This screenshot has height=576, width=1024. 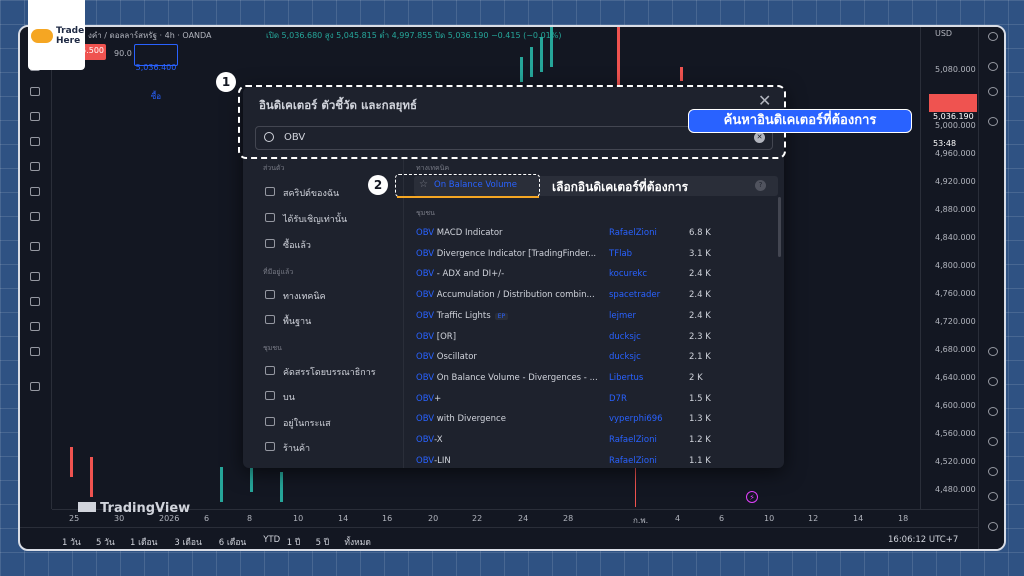 What do you see at coordinates (289, 398) in the screenshot?
I see `menu-item: บน` at bounding box center [289, 398].